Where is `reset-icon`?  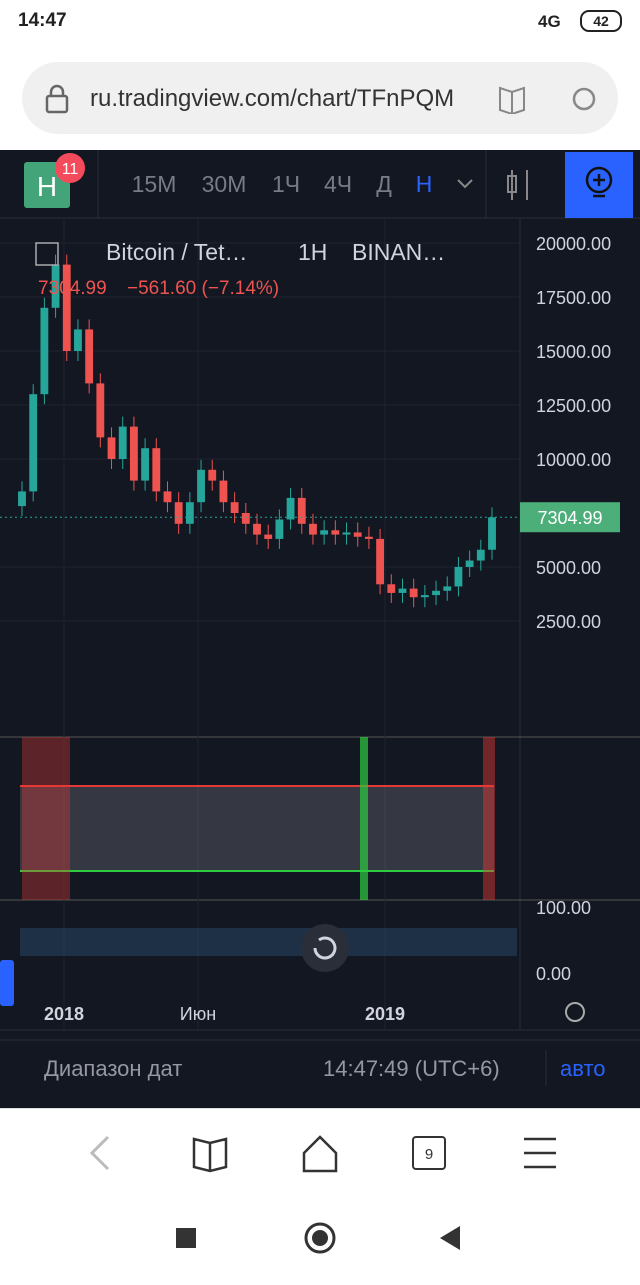
reset-icon is located at coordinates (325, 948).